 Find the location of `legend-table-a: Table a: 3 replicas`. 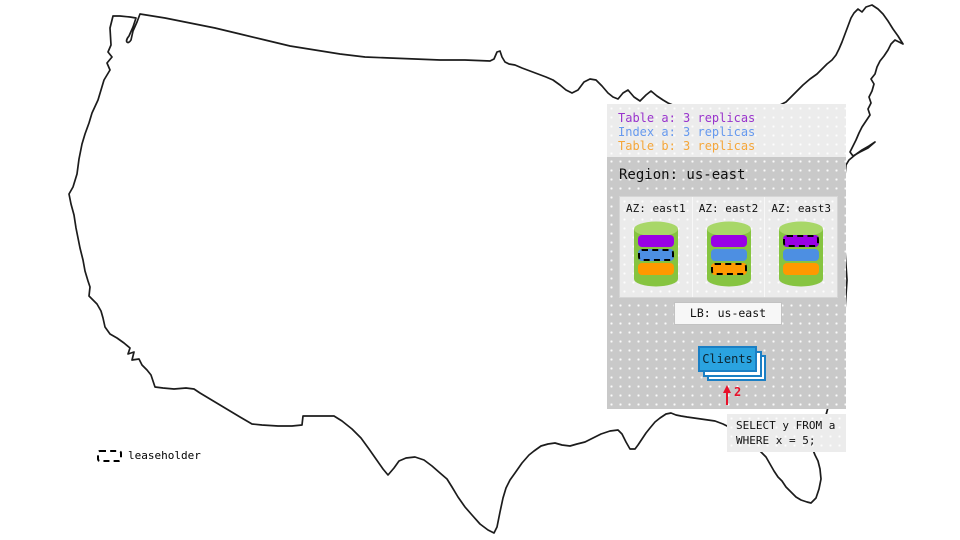

legend-table-a: Table a: 3 replicas is located at coordinates (687, 118).